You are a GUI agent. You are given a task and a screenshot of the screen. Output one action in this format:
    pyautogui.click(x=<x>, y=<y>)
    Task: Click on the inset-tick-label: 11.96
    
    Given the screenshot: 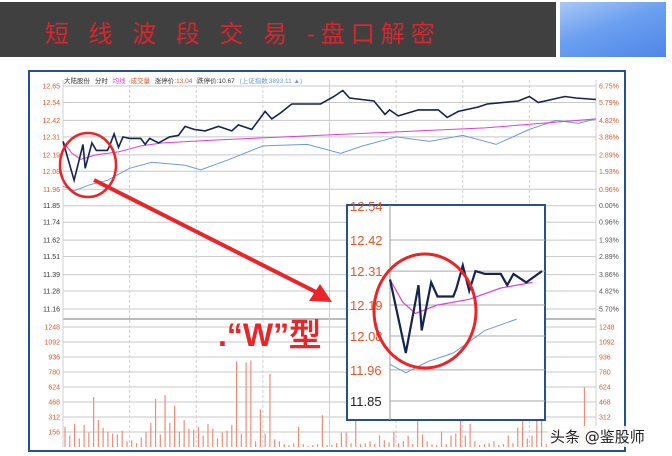 What is the action you would take?
    pyautogui.click(x=366, y=370)
    